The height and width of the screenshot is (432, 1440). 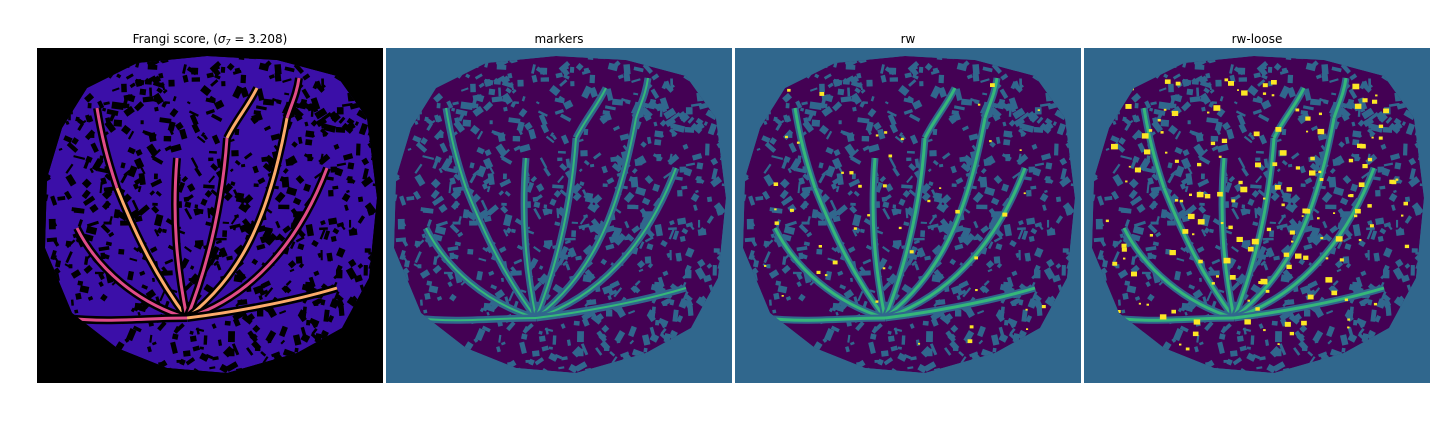 What do you see at coordinates (221, 39) in the screenshot?
I see `title-sigma: σ` at bounding box center [221, 39].